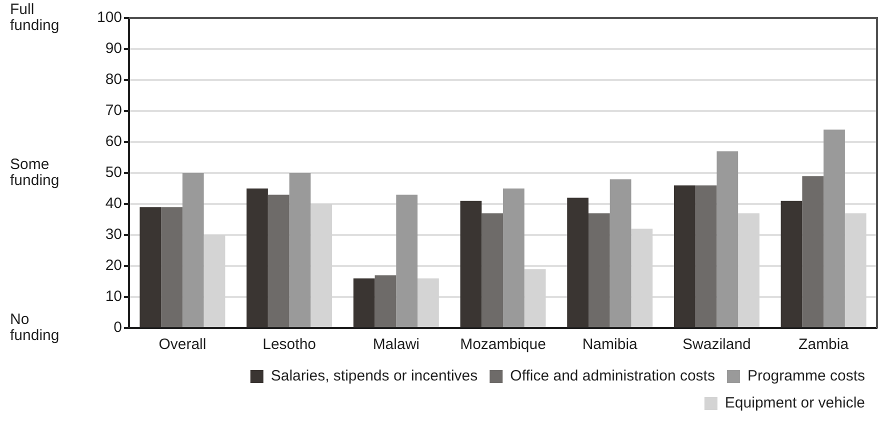 This screenshot has width=885, height=425. What do you see at coordinates (113, 79) in the screenshot?
I see `y-tick-label: 80` at bounding box center [113, 79].